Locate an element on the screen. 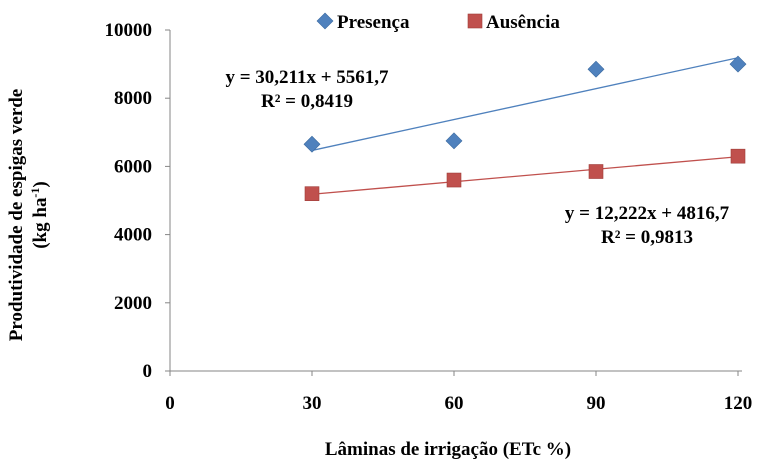  y-tick-label: 4000 is located at coordinates (133, 235).